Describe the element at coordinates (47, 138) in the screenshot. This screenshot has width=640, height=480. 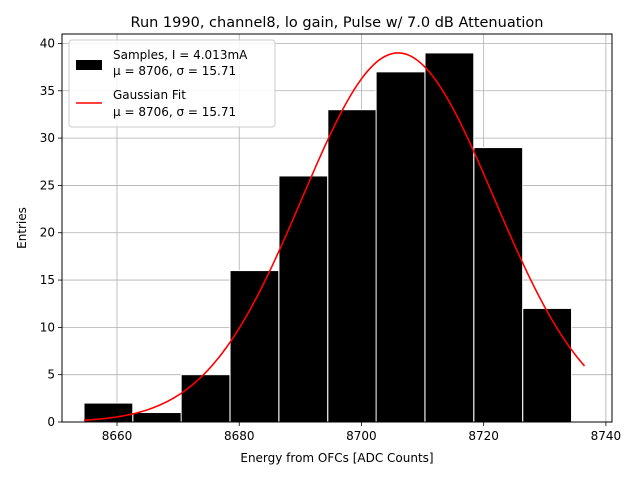
I see `y-tick-label: 30` at that location.